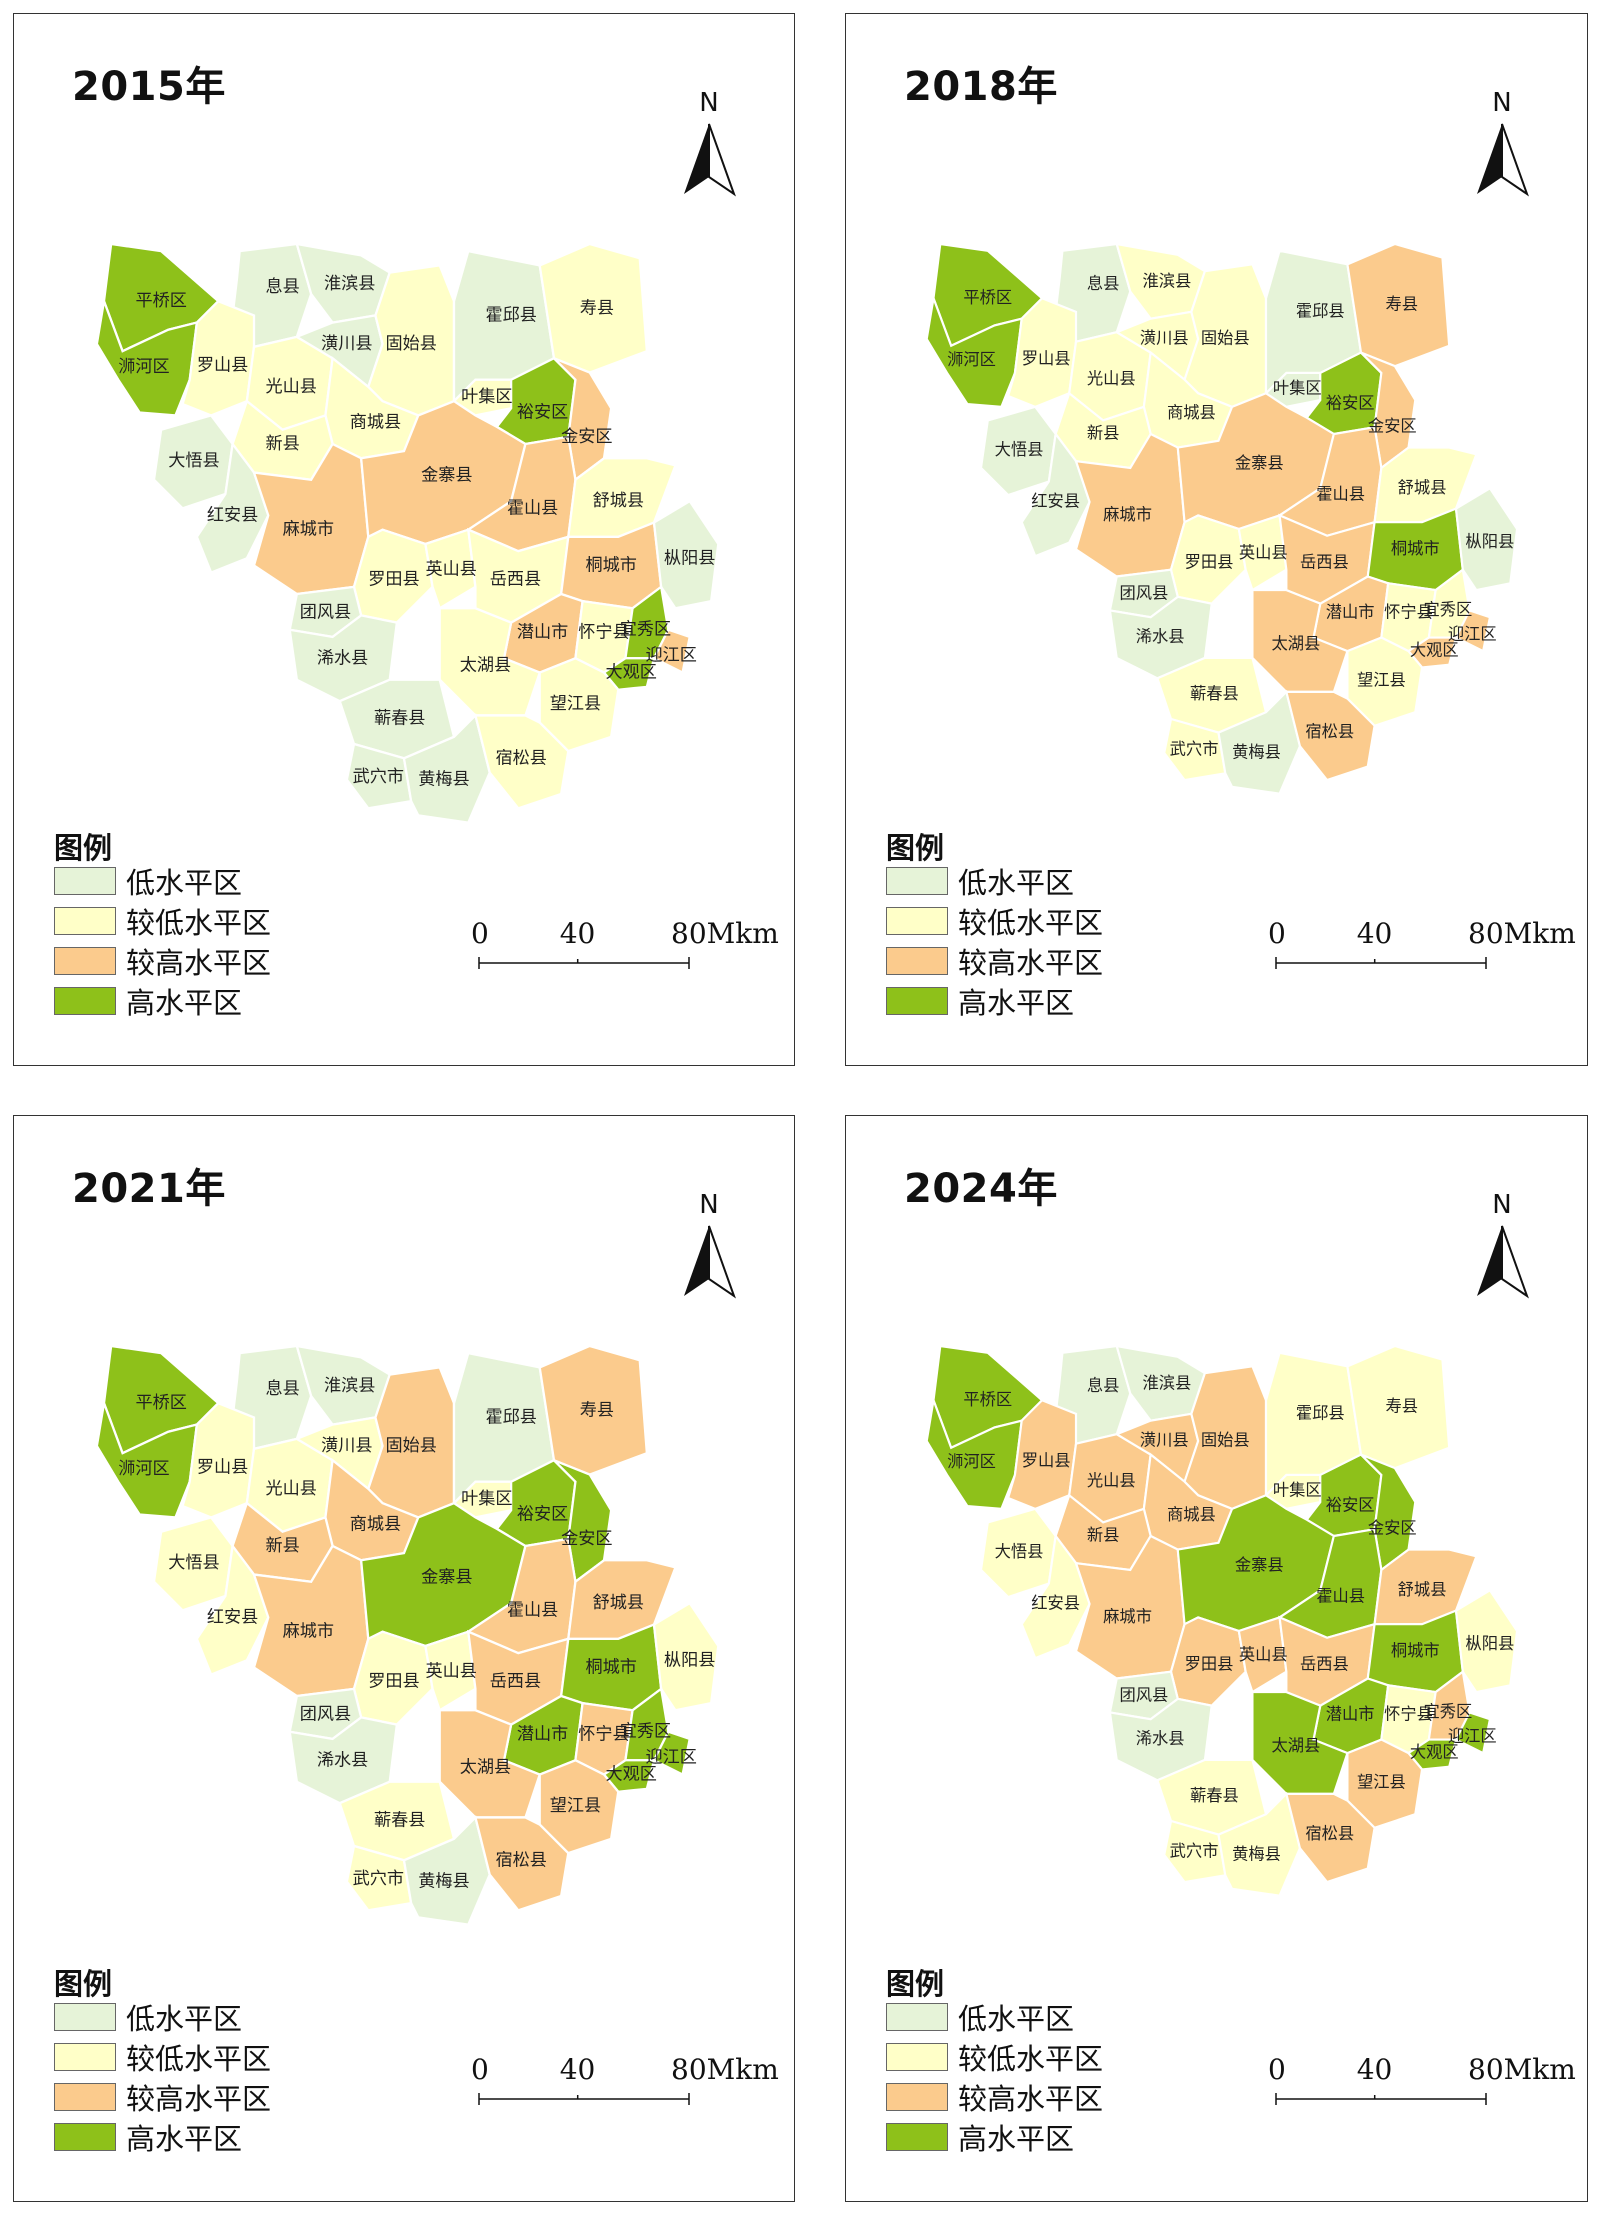  Describe the element at coordinates (981, 1189) in the screenshot. I see `map-year-title: 2024年` at that location.